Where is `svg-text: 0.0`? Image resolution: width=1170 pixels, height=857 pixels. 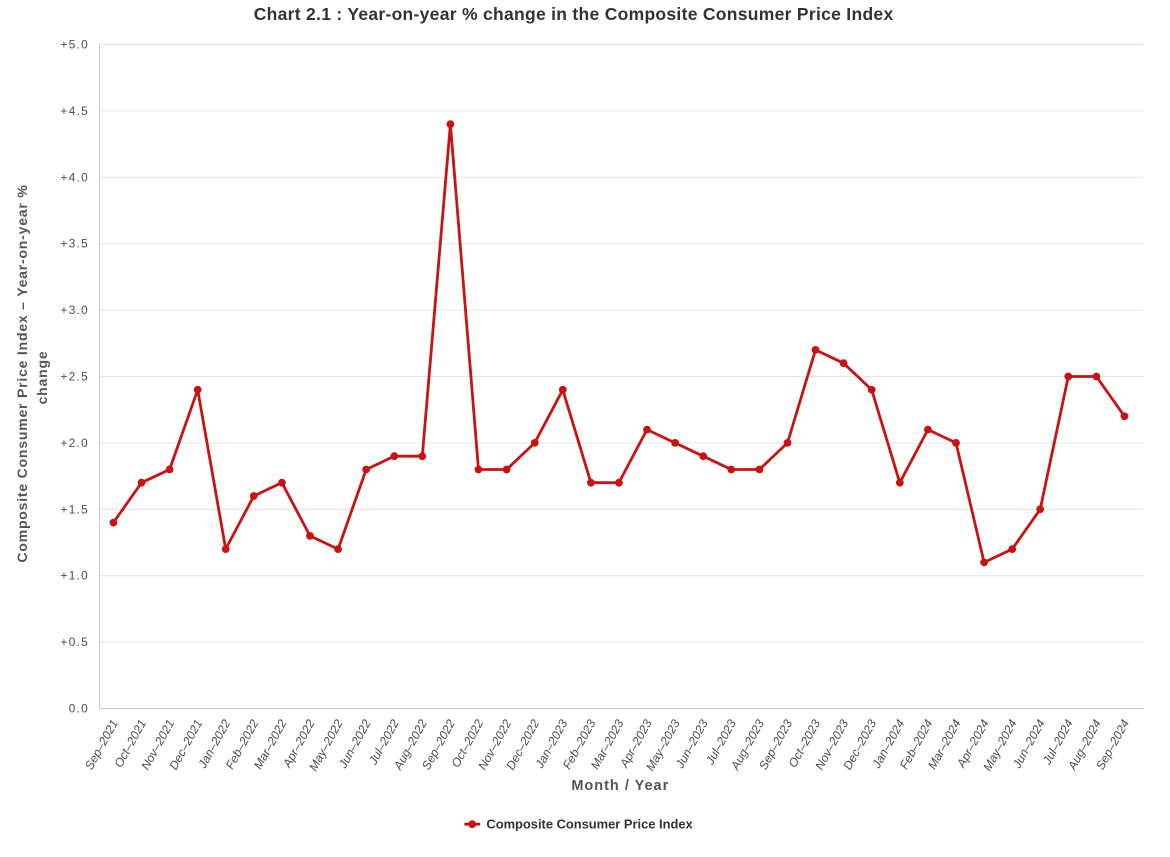
svg-text: 0.0 is located at coordinates (79, 709).